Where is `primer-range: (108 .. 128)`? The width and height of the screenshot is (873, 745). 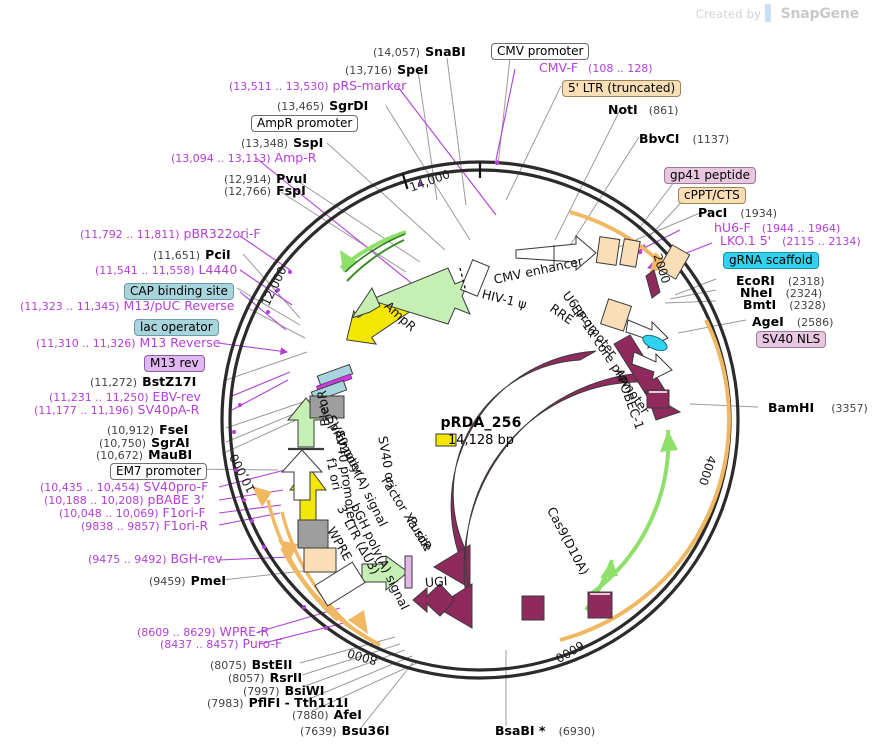
primer-range: (108 .. 128) is located at coordinates (620, 68).